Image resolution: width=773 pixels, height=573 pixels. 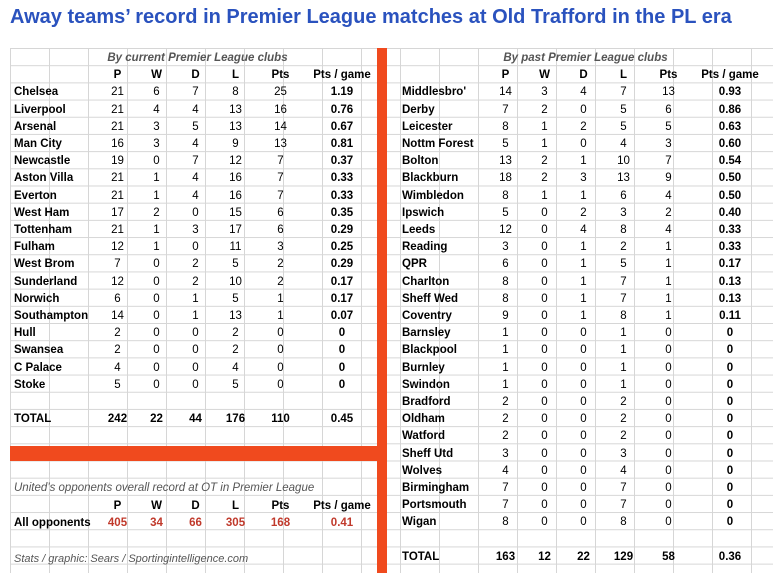 I want to click on table-row: Sunderland 12 0 2 10 2 0.17, so click(x=197, y=282).